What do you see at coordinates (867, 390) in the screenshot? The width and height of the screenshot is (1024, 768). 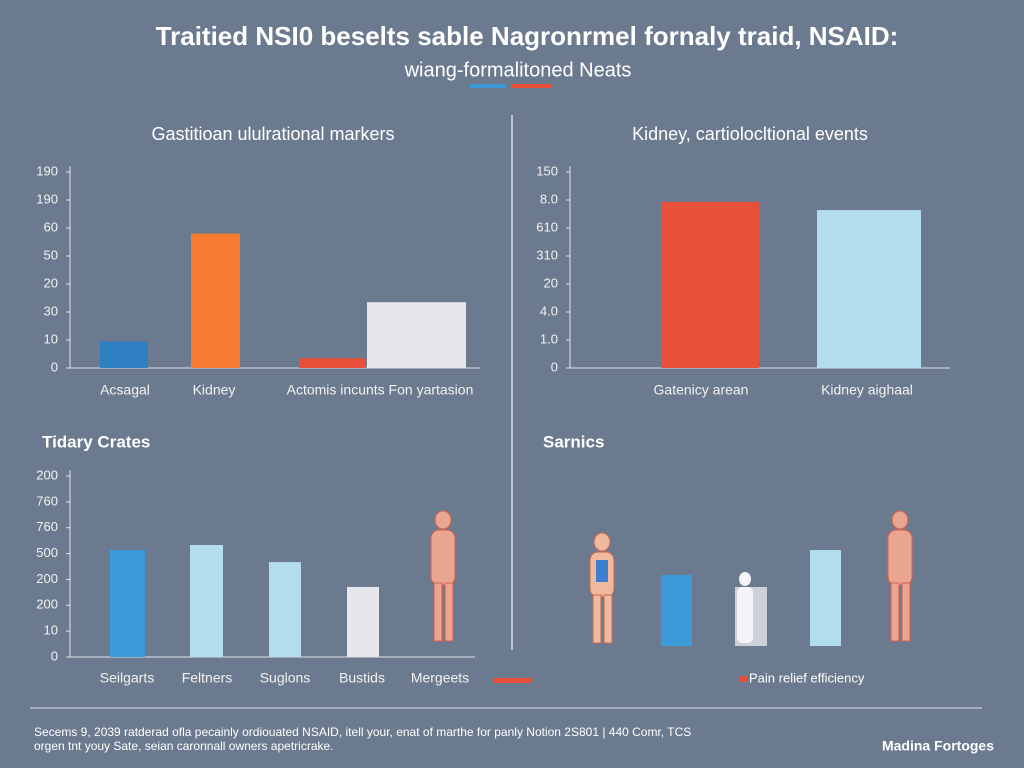 I see `x-tick-label: Kidney aighaal` at bounding box center [867, 390].